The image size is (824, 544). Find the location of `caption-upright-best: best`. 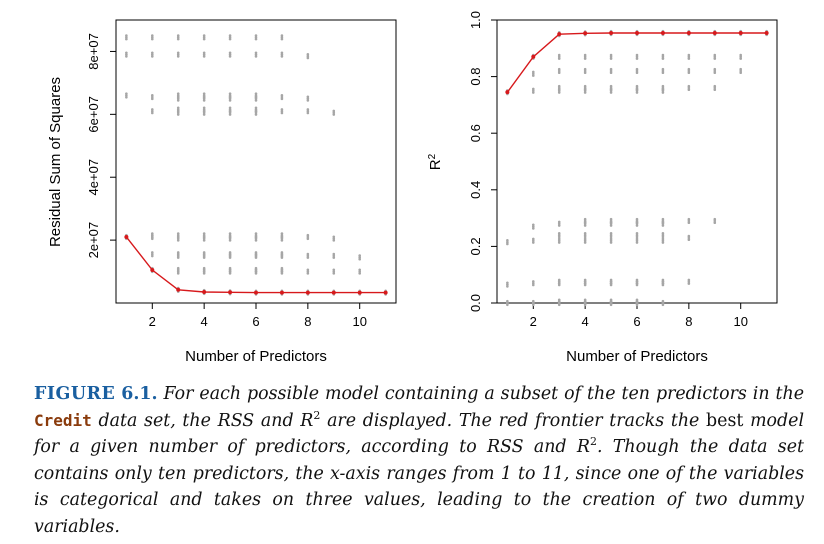

caption-upright-best: best is located at coordinates (725, 420).